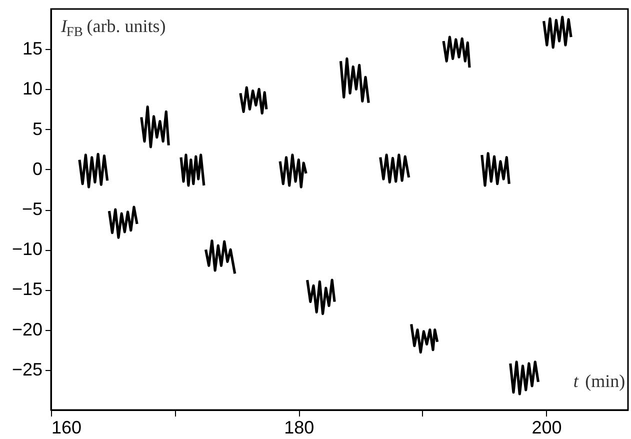 This screenshot has width=631, height=439. I want to click on y-tick-label: 0, so click(37, 168).